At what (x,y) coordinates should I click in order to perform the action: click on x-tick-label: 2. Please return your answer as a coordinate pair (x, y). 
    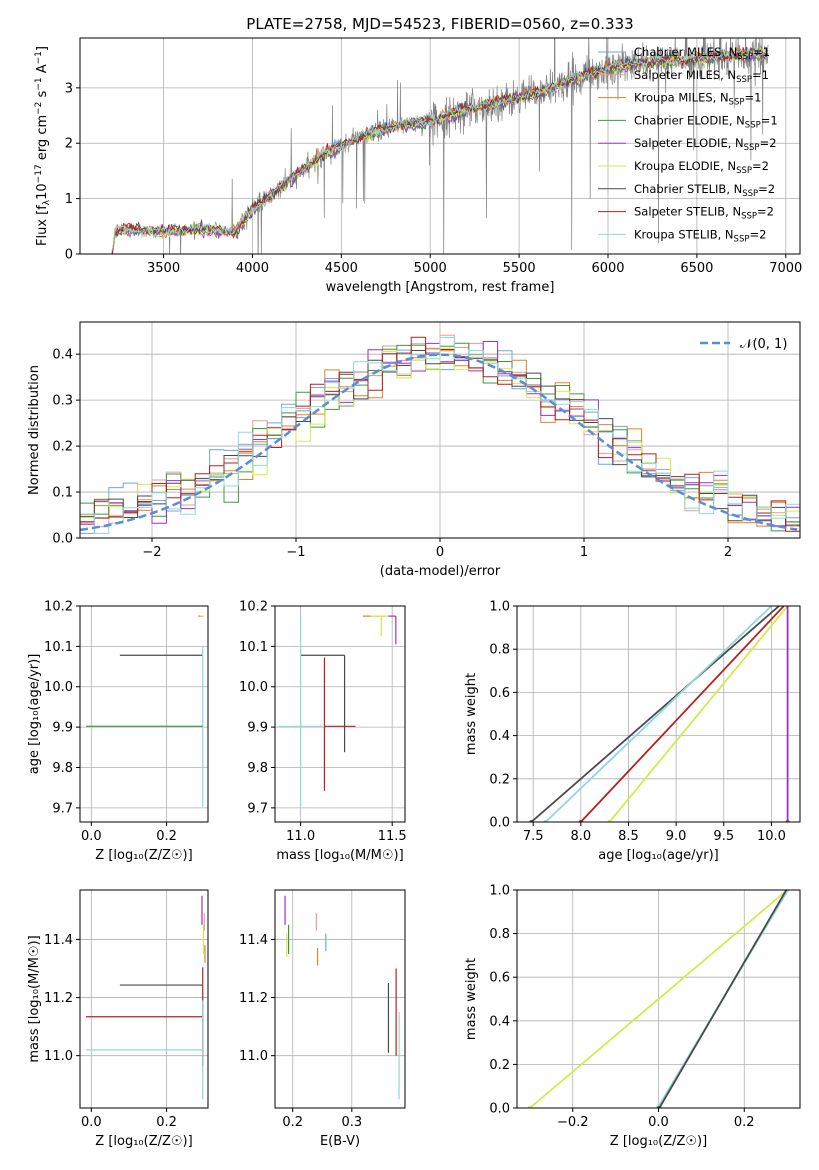
    Looking at the image, I should click on (728, 552).